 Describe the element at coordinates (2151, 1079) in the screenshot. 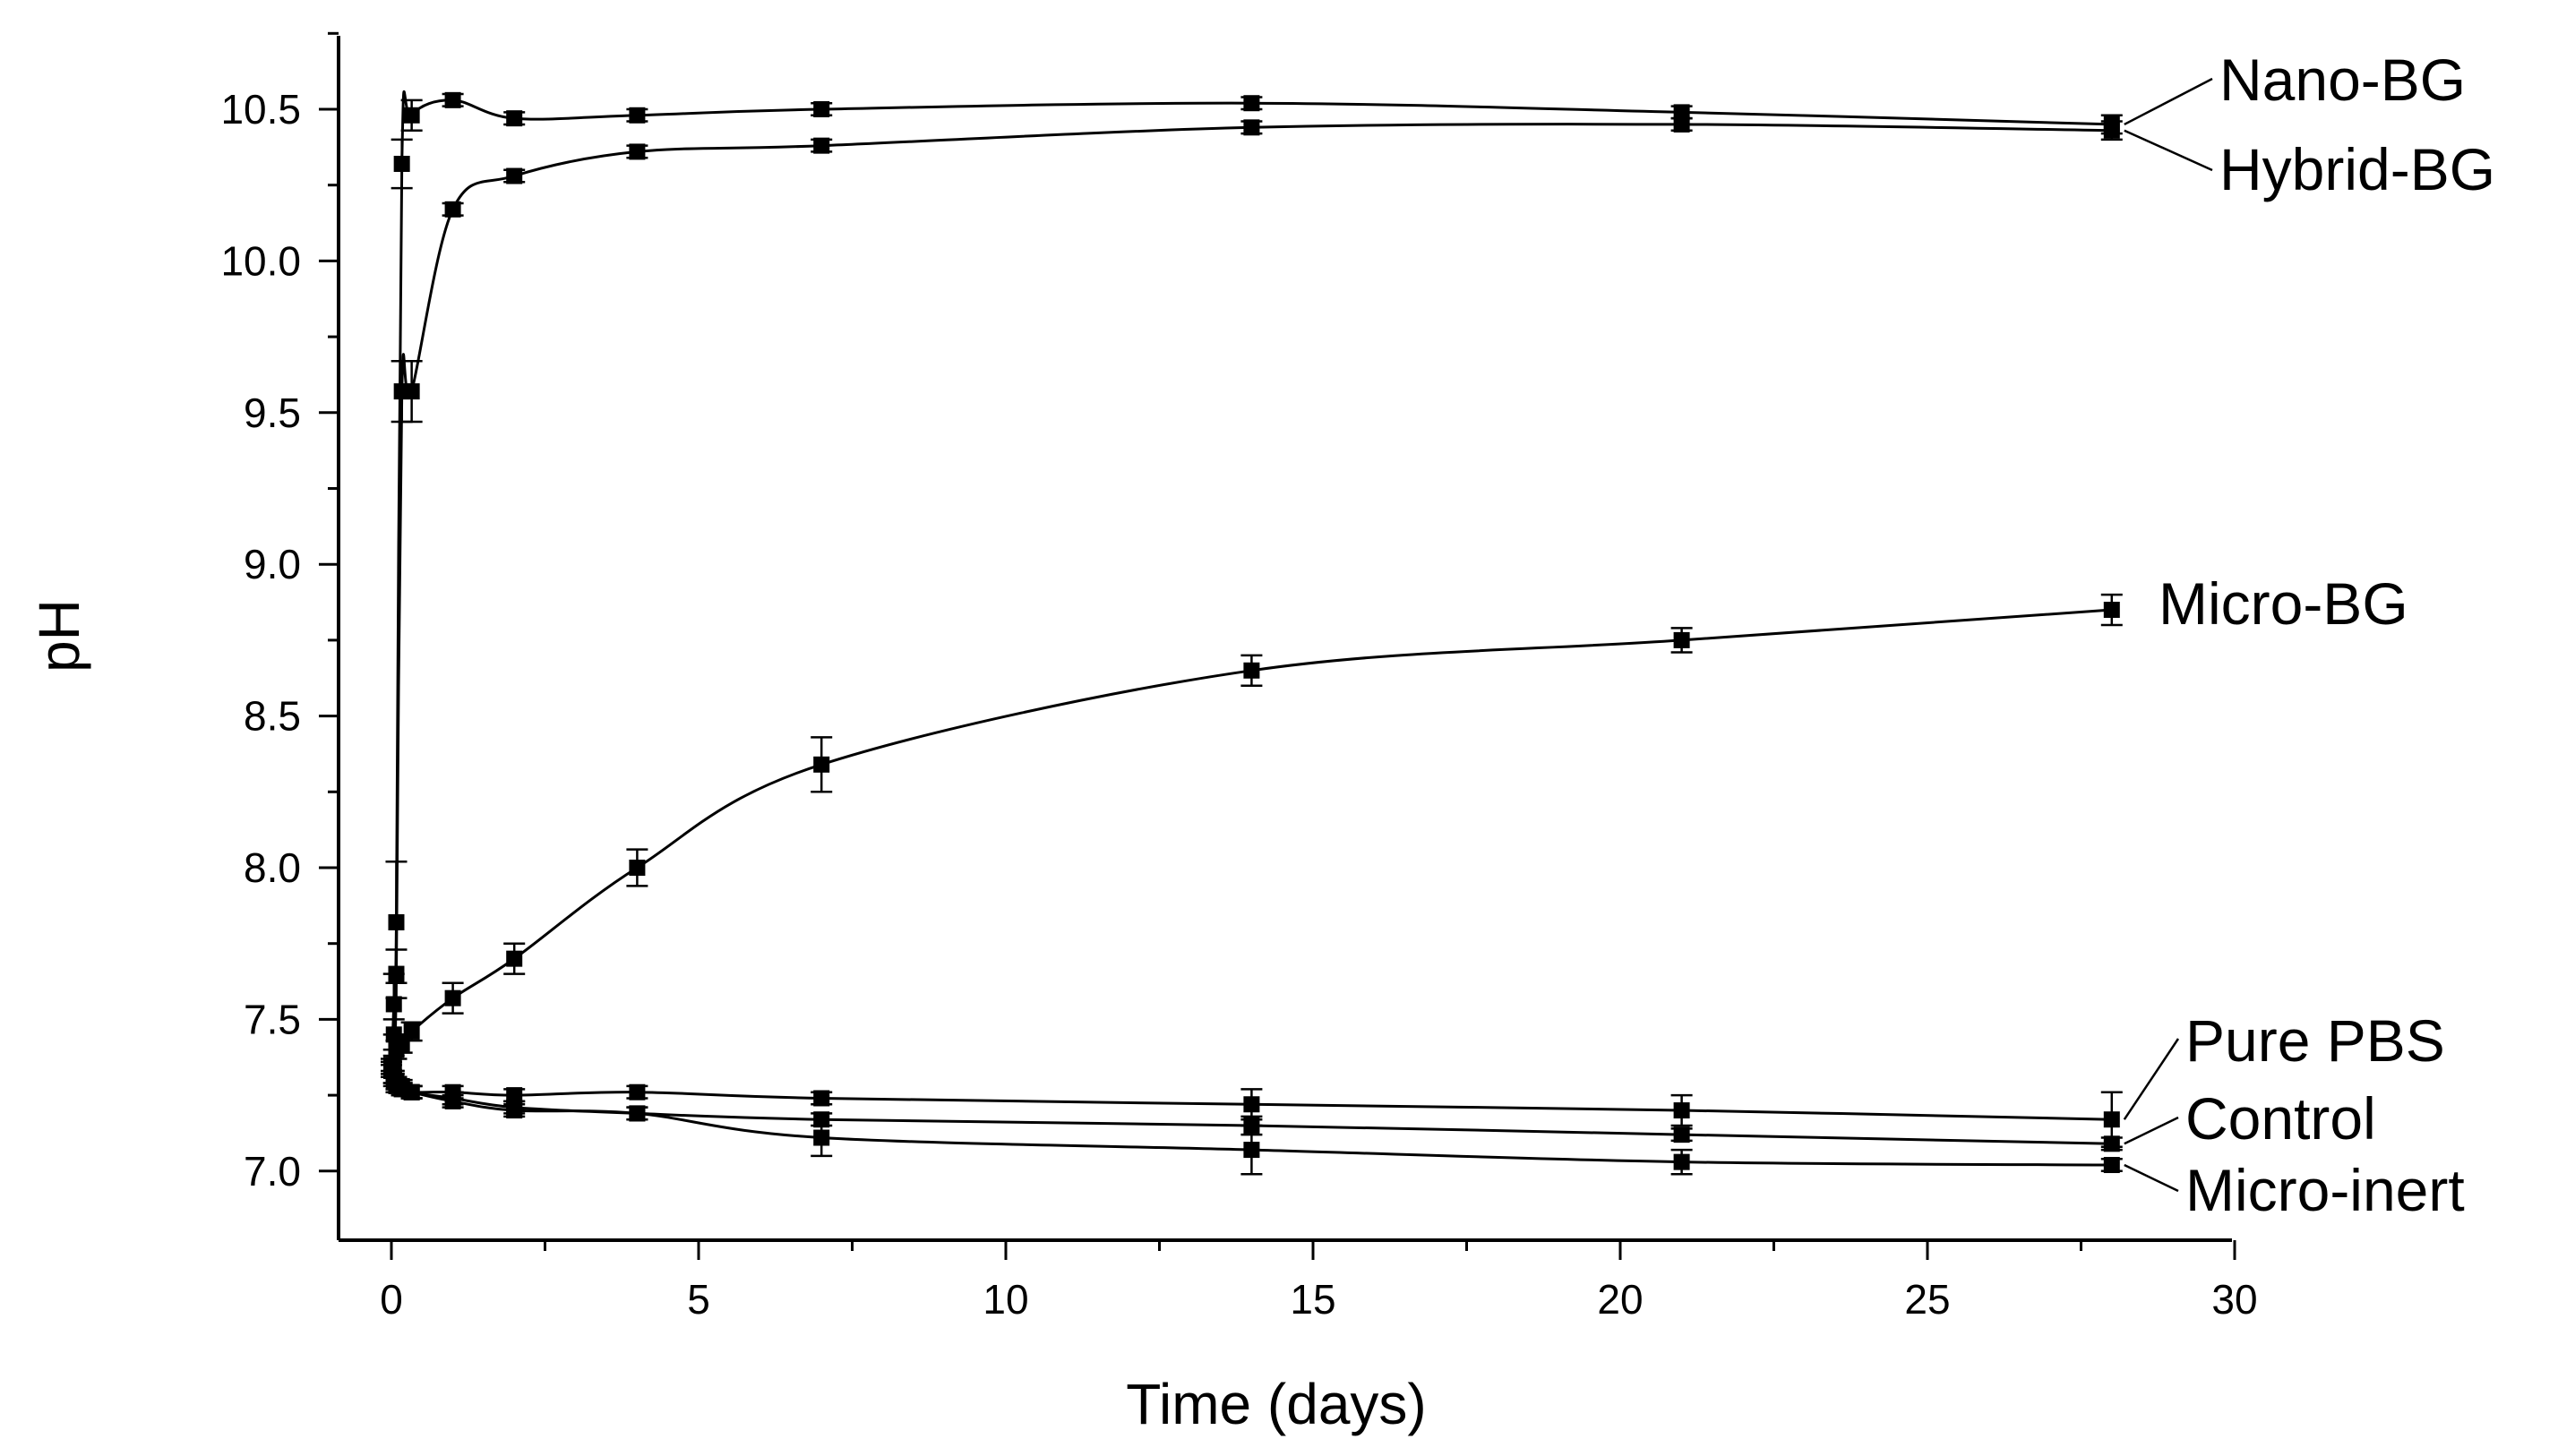

I see `callout-pure-pbs` at that location.